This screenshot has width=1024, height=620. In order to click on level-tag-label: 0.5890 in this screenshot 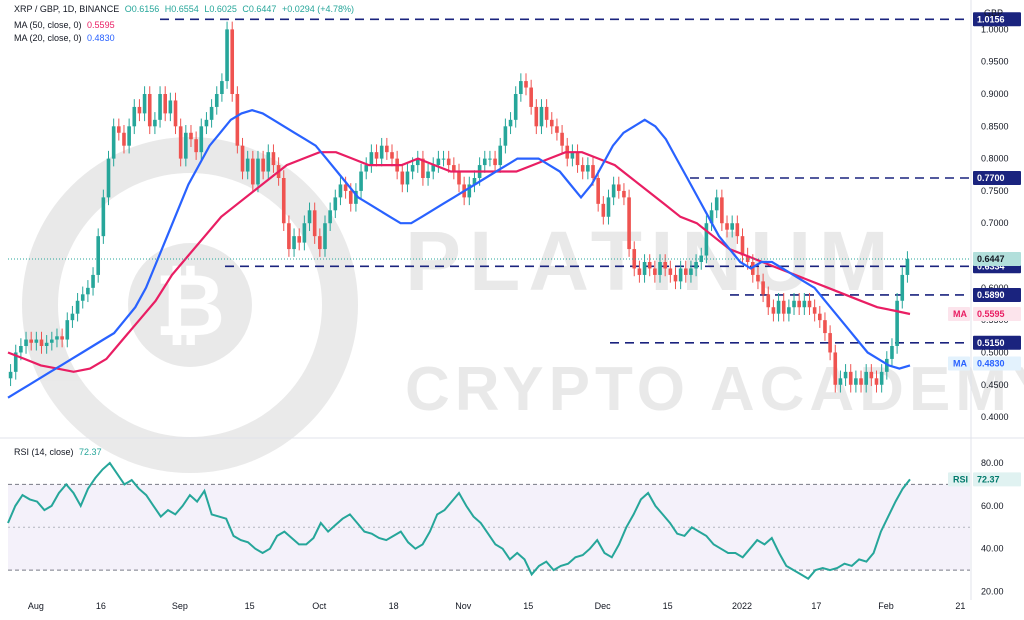, I will do `click(991, 295)`.